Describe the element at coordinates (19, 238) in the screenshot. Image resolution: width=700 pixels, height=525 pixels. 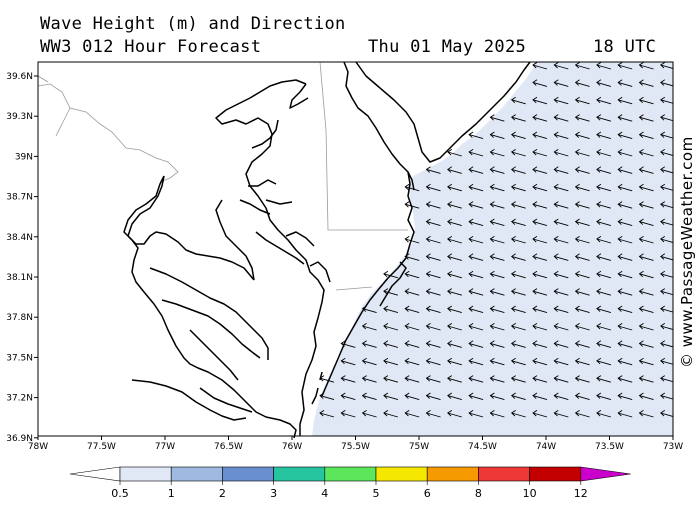
I see `lat-label: 38.4N` at that location.